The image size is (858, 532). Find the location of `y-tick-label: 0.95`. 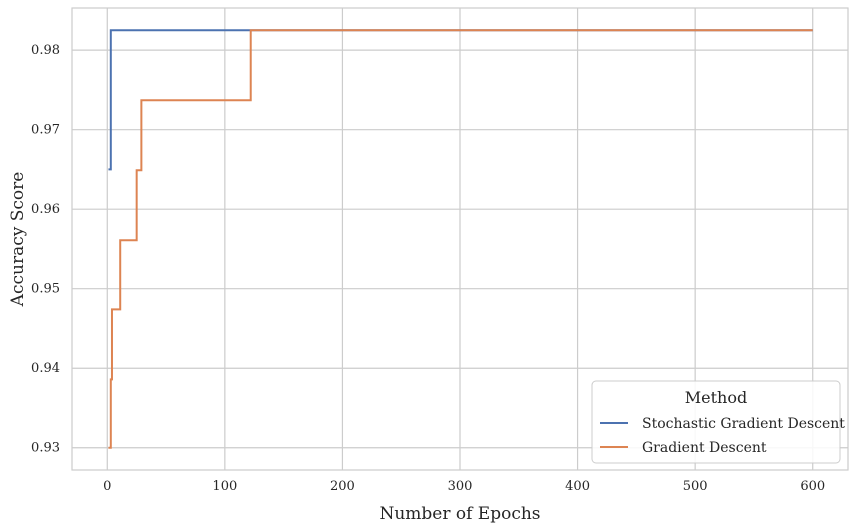

y-tick-label: 0.95 is located at coordinates (45, 289).